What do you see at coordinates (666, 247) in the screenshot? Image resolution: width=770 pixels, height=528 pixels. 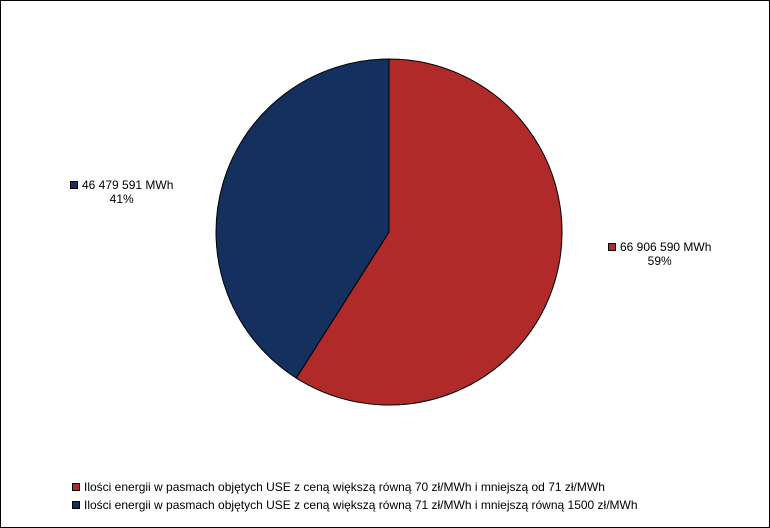 I see `data-label-value-1: 66 906 590 MWh` at bounding box center [666, 247].